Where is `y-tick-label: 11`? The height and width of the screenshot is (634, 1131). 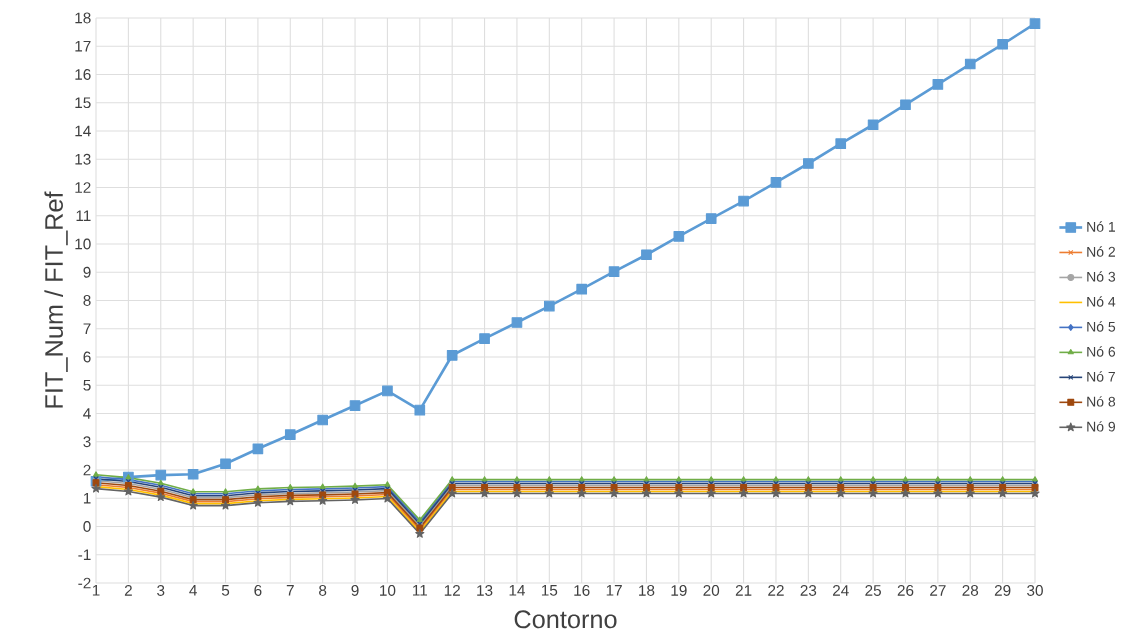
y-tick-label: 11 is located at coordinates (83, 216).